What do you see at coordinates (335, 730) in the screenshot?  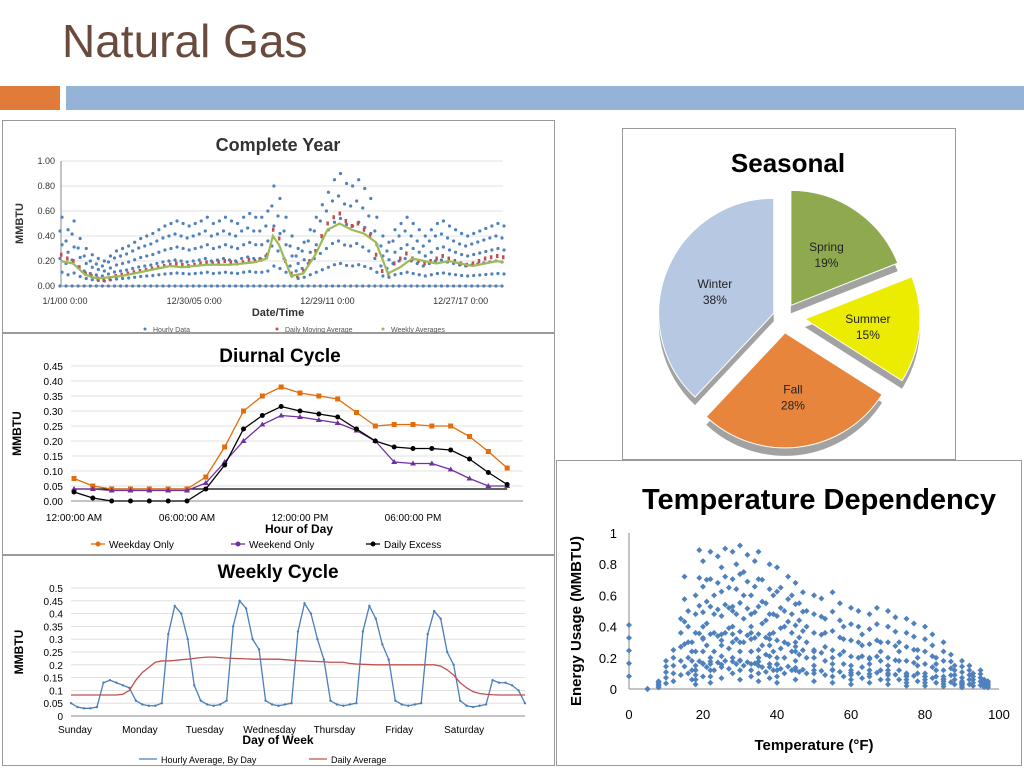 I see `x-tick-label: Thursday` at bounding box center [335, 730].